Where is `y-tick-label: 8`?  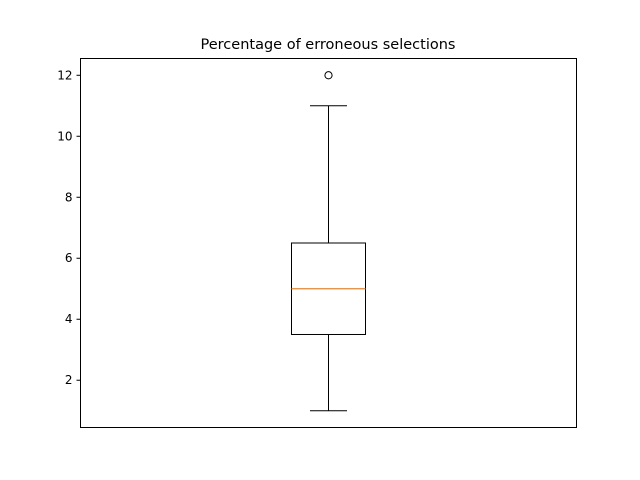 y-tick-label: 8 is located at coordinates (69, 197).